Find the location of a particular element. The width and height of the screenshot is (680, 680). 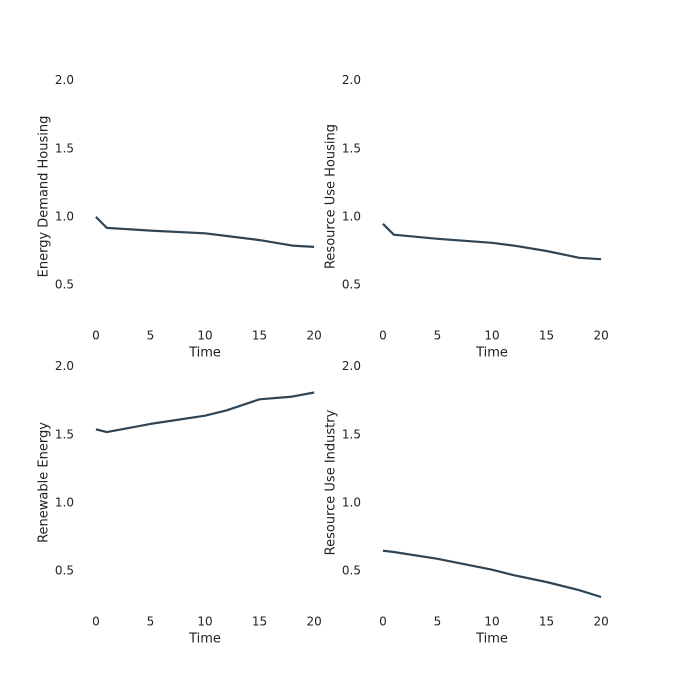

y-axis-label: Resource Use Housing is located at coordinates (331, 196).